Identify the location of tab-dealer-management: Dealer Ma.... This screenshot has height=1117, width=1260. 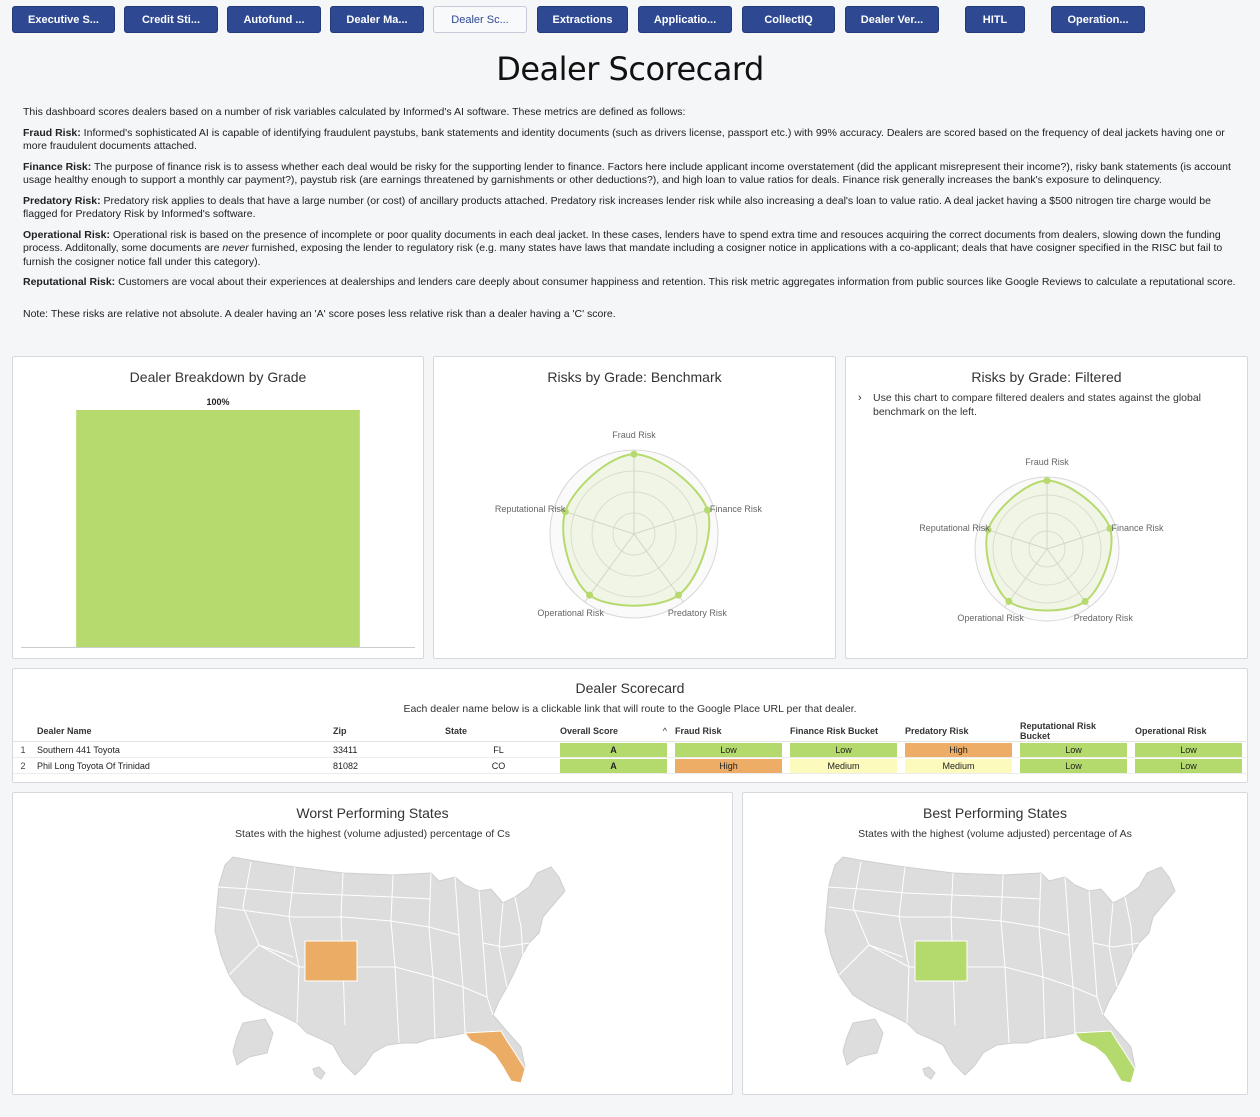
(377, 19).